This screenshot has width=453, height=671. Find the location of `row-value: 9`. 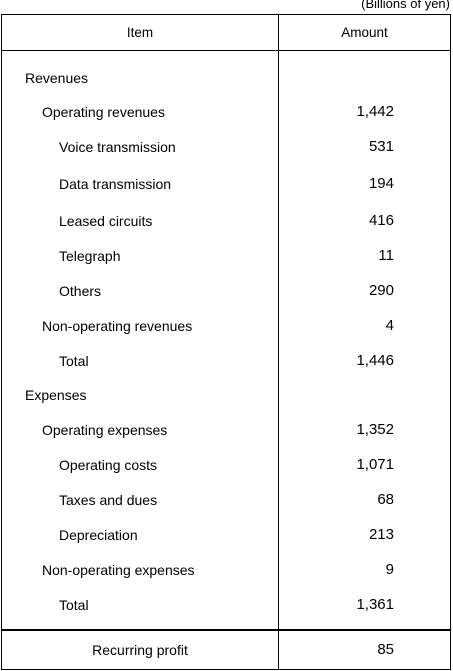

row-value: 9 is located at coordinates (389, 569).